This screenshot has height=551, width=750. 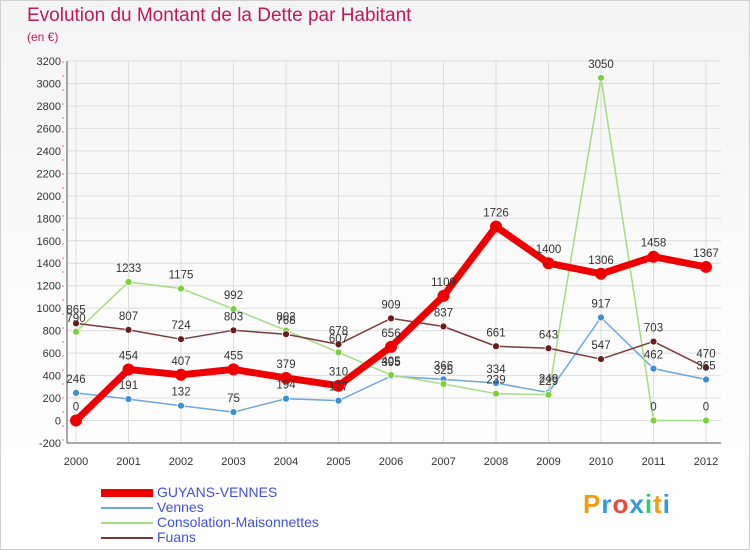 What do you see at coordinates (52, 332) in the screenshot?
I see `y-tick-label: 800` at bounding box center [52, 332].